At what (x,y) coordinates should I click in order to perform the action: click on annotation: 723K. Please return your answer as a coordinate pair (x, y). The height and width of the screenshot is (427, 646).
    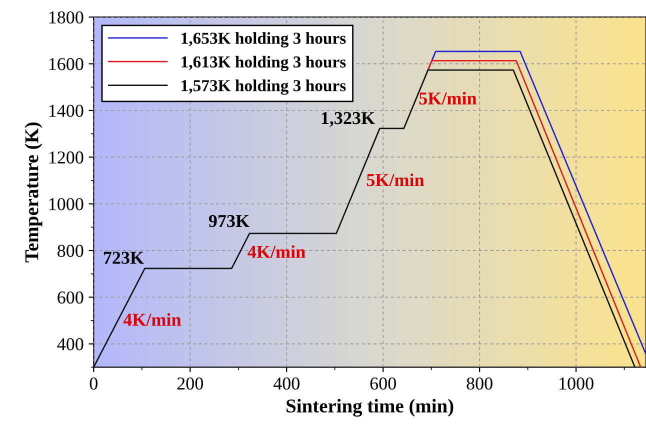
    Looking at the image, I should click on (124, 258).